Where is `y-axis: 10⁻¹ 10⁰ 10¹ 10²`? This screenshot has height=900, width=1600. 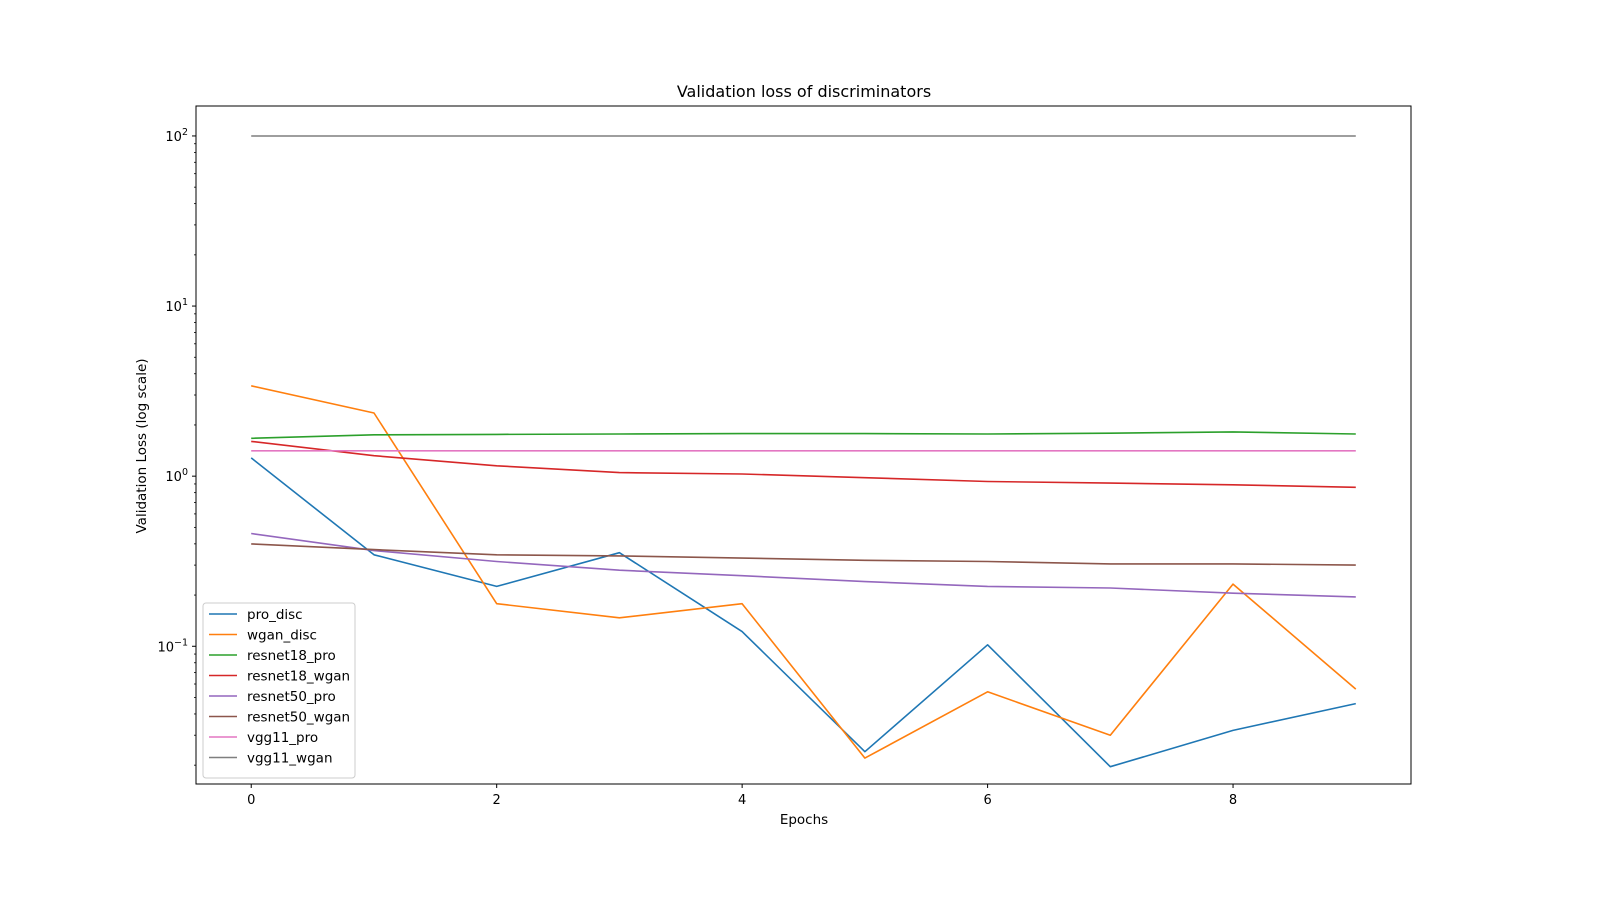
y-axis: 10⁻¹ 10⁰ 10¹ 10² is located at coordinates (176, 446).